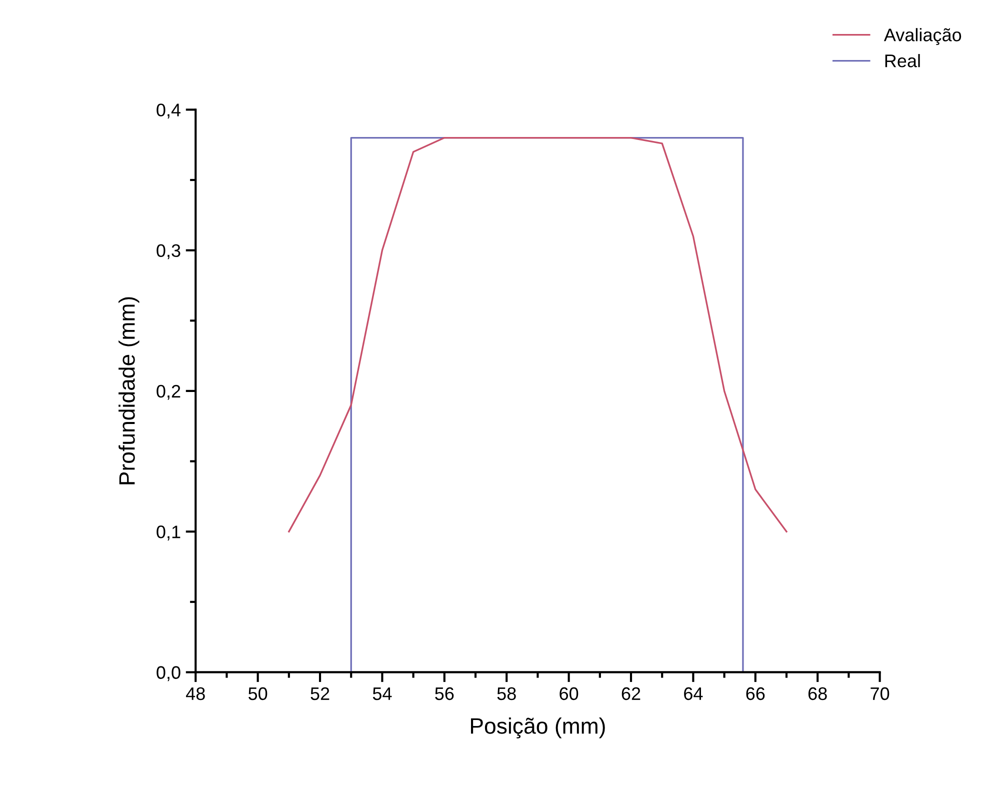  What do you see at coordinates (902, 61) in the screenshot?
I see `legend-label: Real` at bounding box center [902, 61].